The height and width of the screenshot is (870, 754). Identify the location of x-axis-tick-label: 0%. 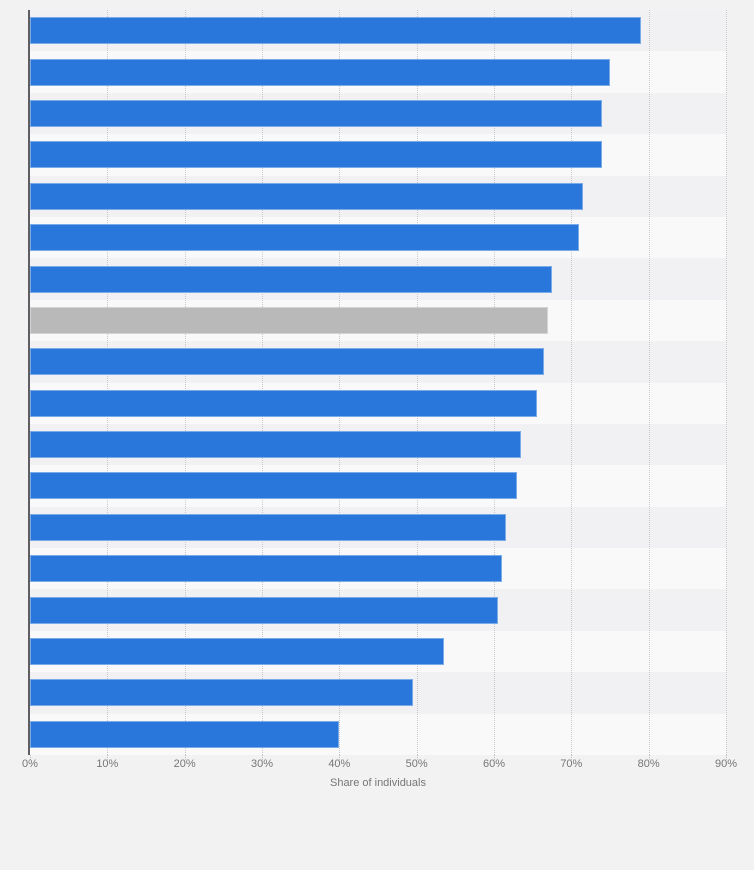
(30, 764).